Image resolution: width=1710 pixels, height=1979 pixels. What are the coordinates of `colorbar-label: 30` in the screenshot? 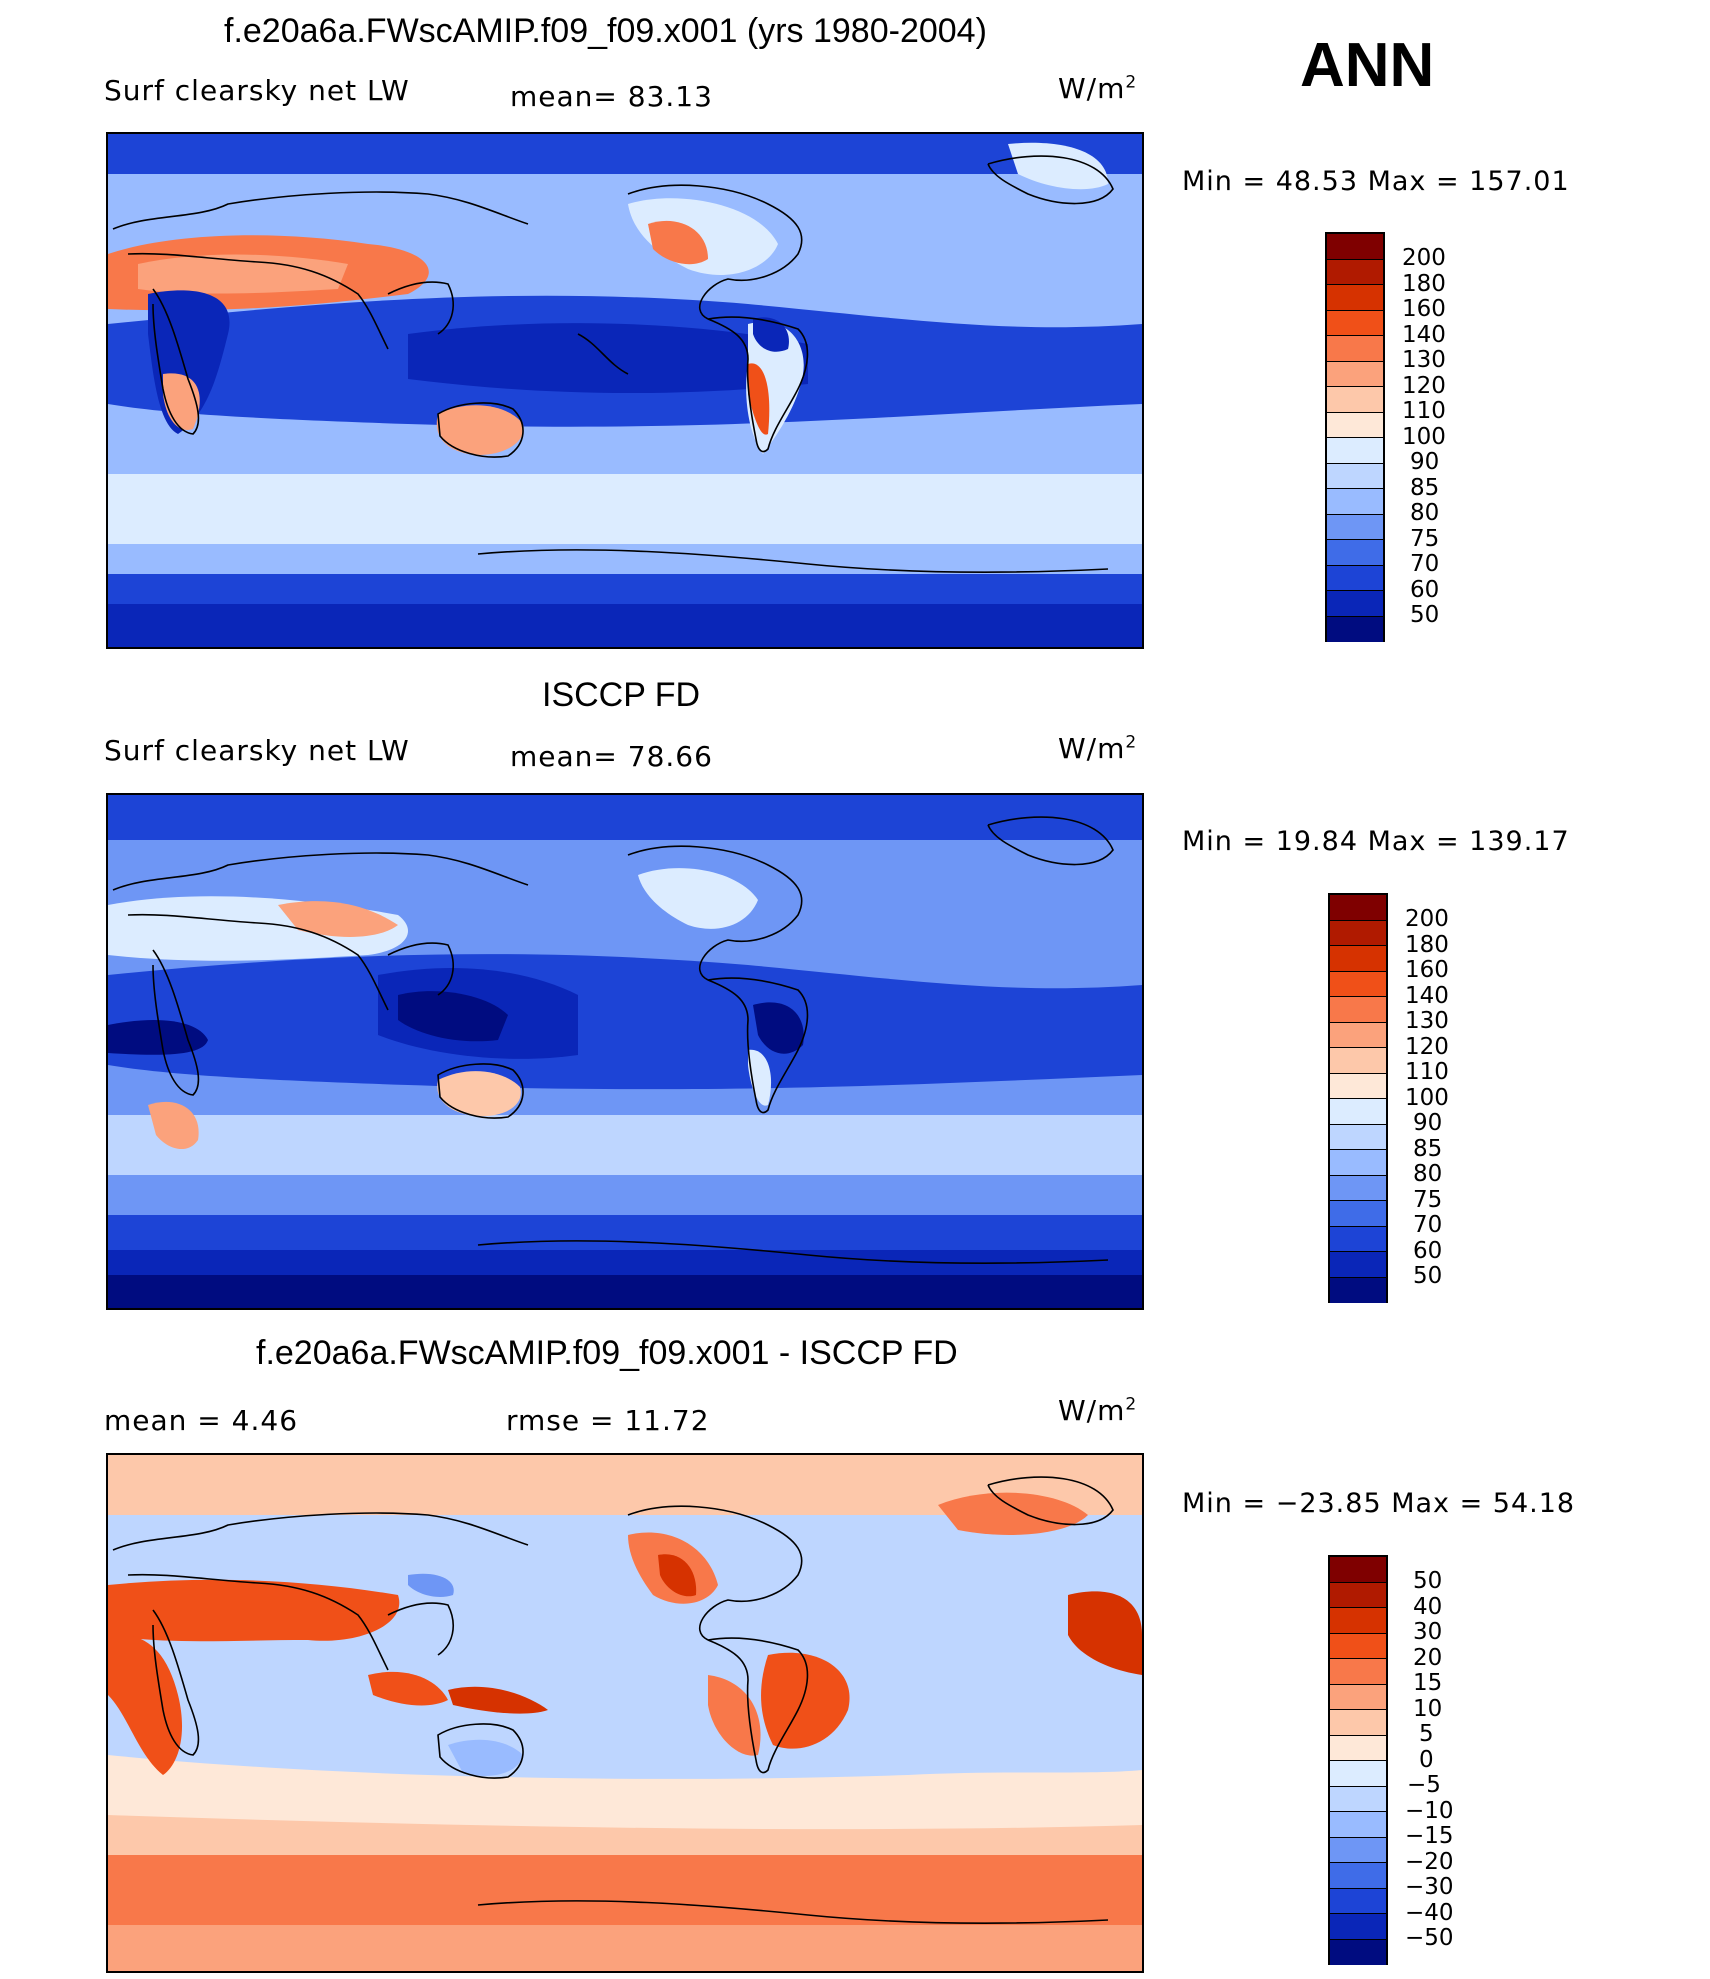 It's located at (1428, 1632).